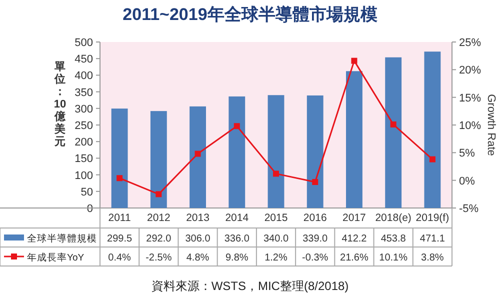 This screenshot has height=297, width=500. What do you see at coordinates (315, 239) in the screenshot?
I see `data-label: 339.0` at bounding box center [315, 239].